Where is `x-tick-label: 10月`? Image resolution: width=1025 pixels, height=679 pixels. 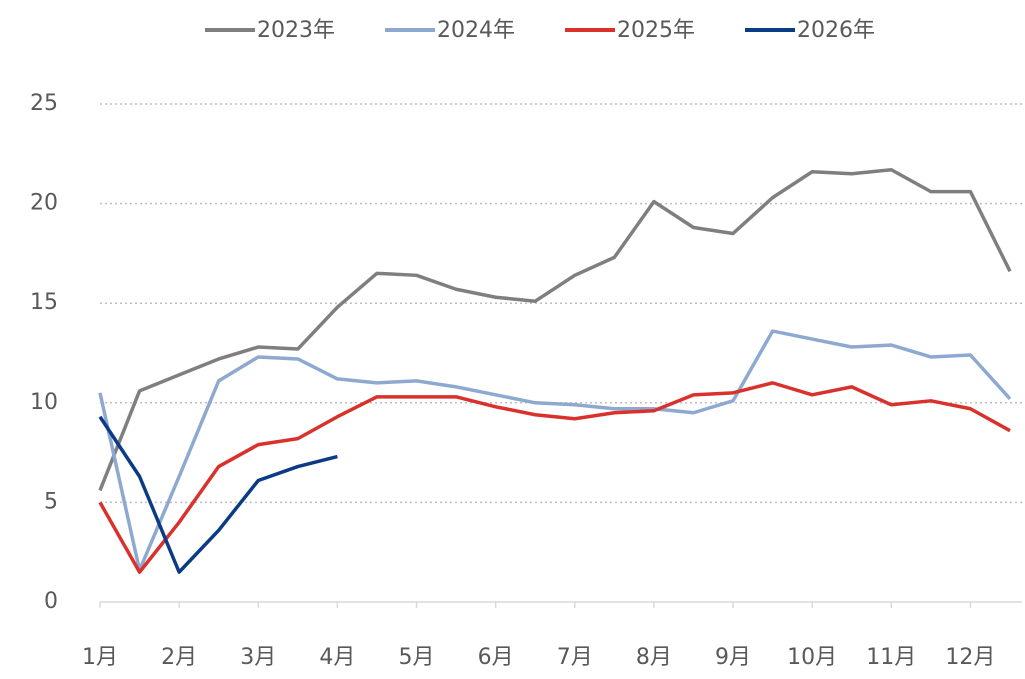 x-tick-label: 10月 is located at coordinates (812, 657).